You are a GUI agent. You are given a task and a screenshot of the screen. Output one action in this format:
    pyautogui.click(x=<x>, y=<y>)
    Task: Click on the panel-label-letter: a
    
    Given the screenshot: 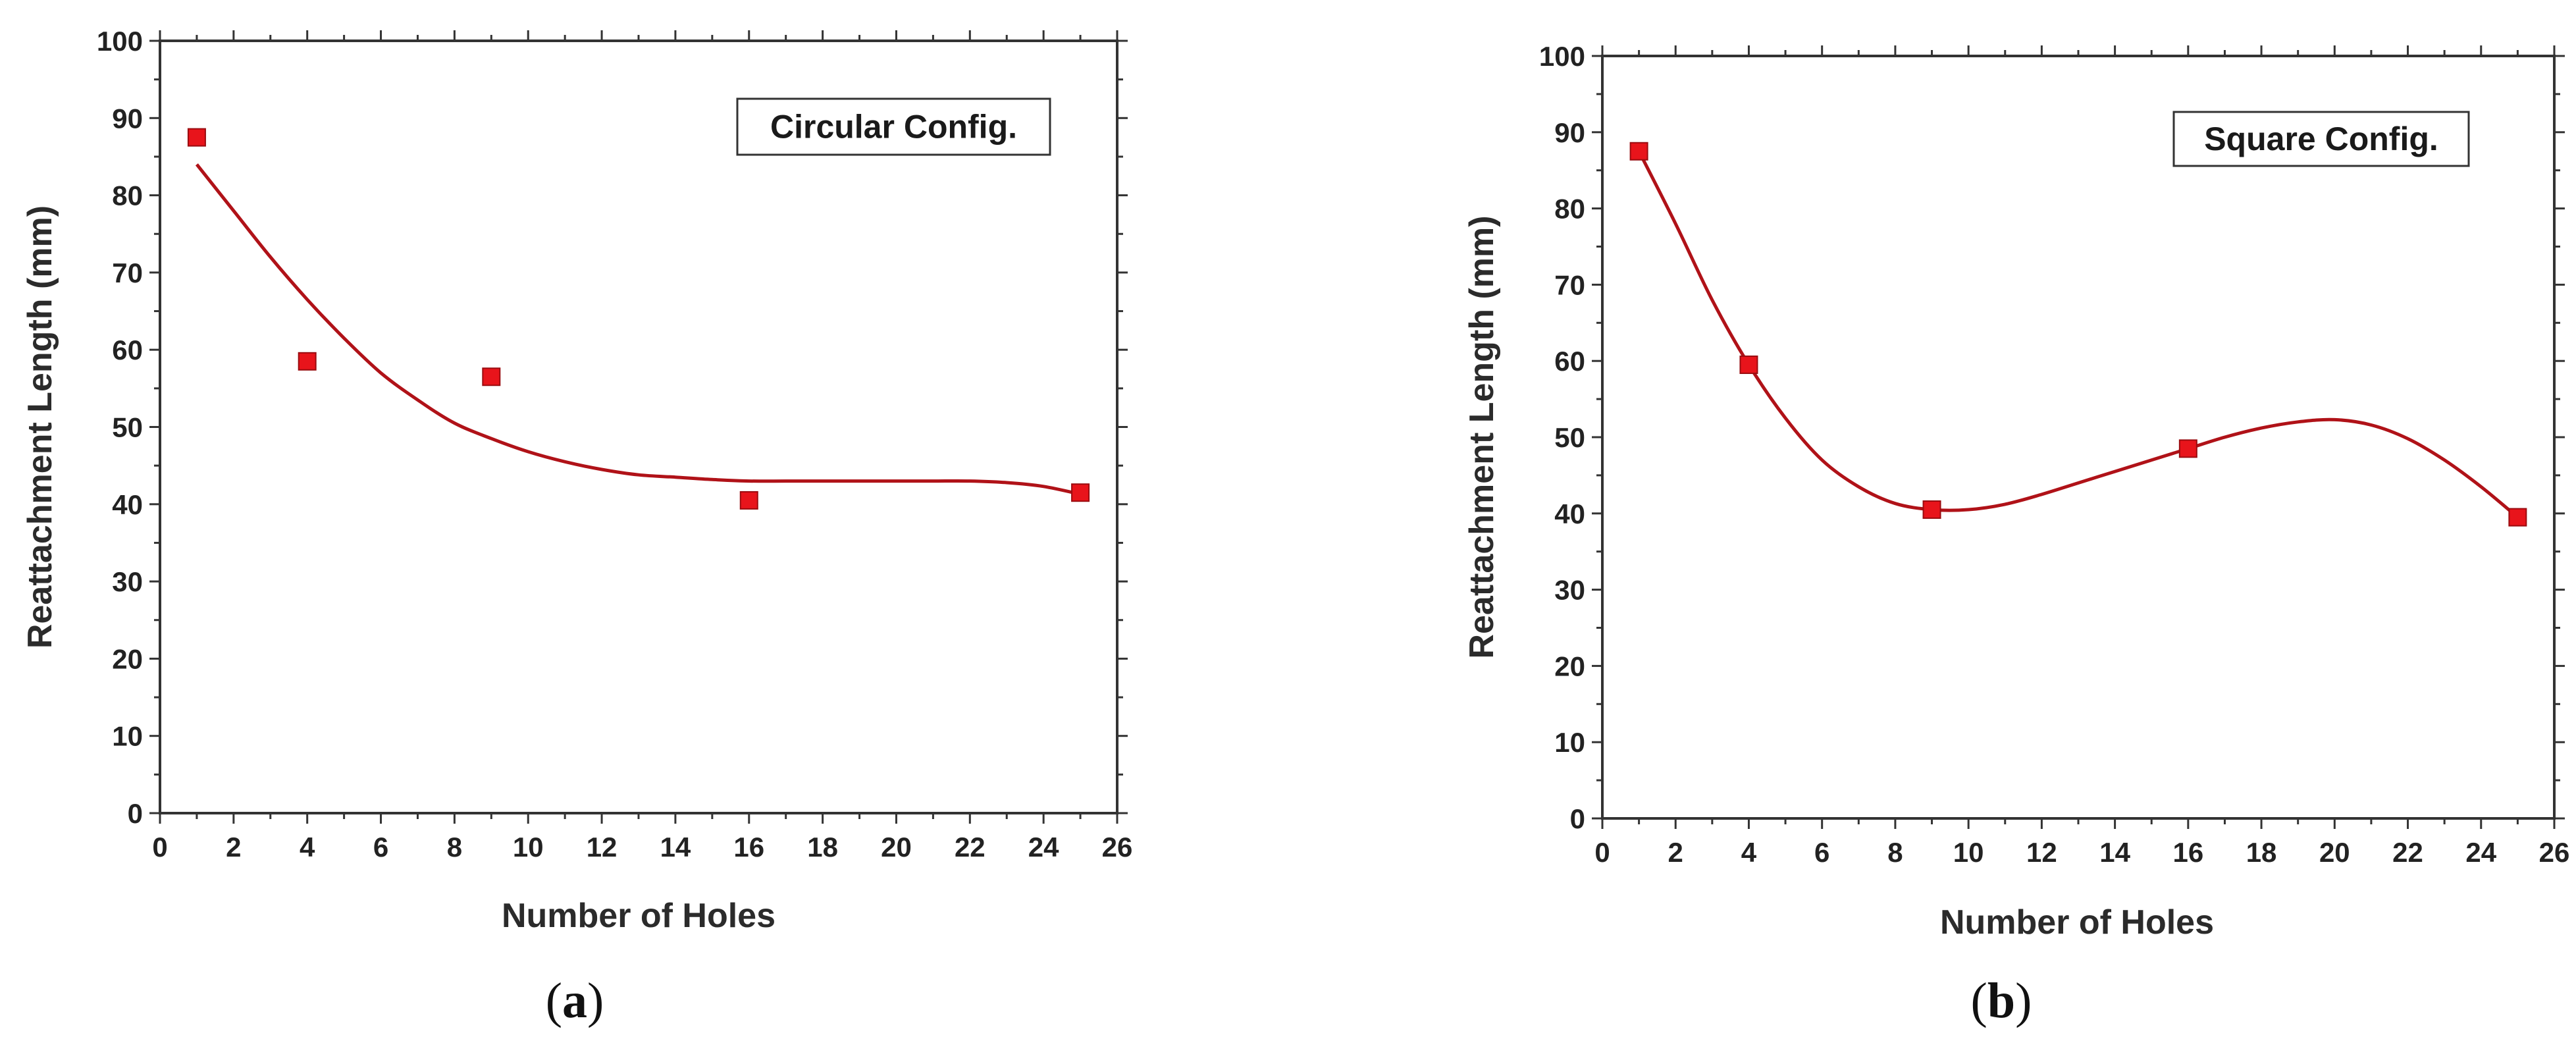 What is the action you would take?
    pyautogui.click(x=574, y=1000)
    